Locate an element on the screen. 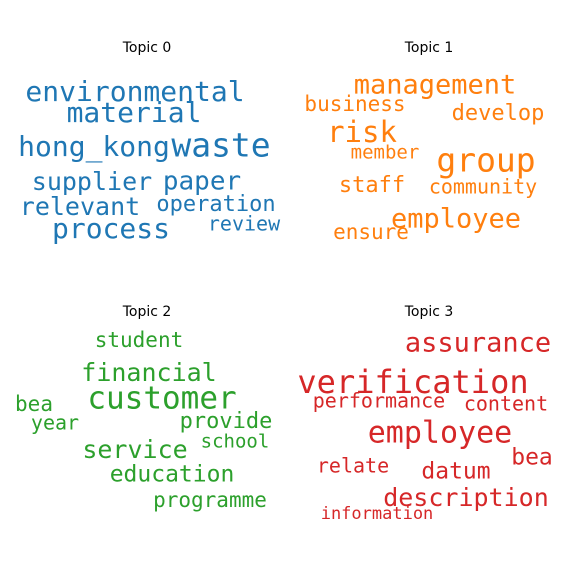 The width and height of the screenshot is (576, 576). topic-0-word-relevant: relevant is located at coordinates (80, 206).